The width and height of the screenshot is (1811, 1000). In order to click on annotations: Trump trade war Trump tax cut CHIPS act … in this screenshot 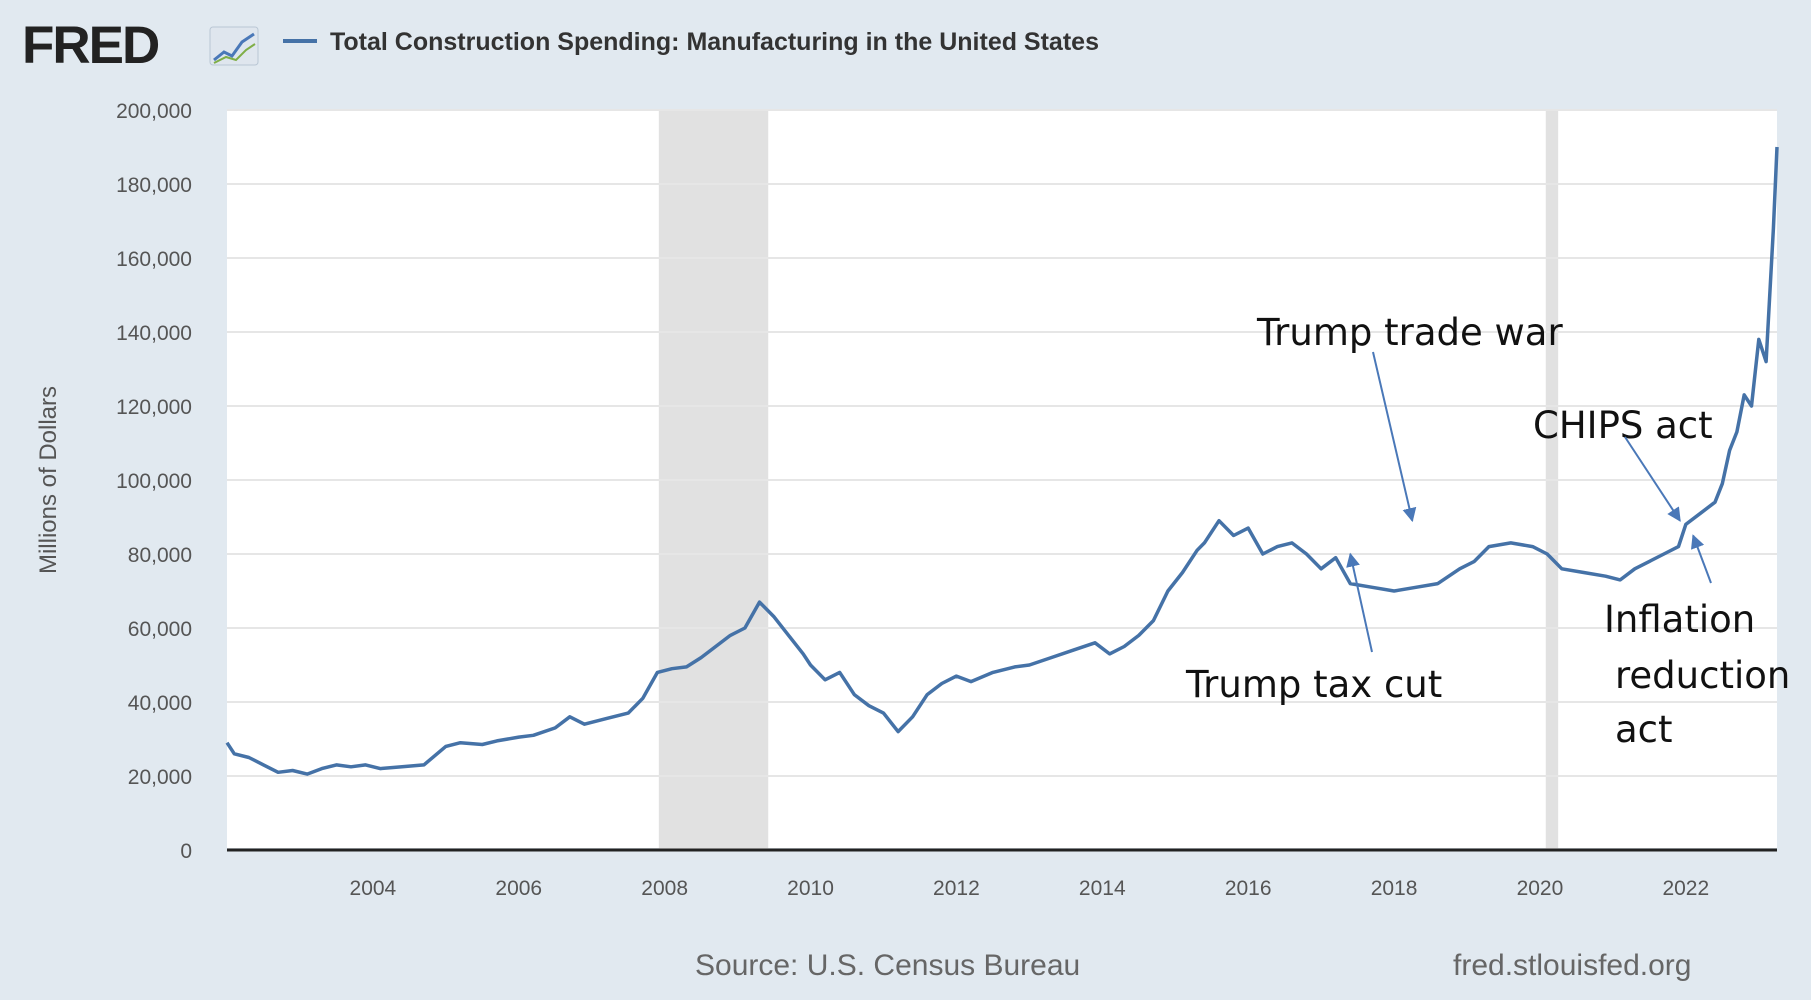, I will do `click(1487, 531)`.